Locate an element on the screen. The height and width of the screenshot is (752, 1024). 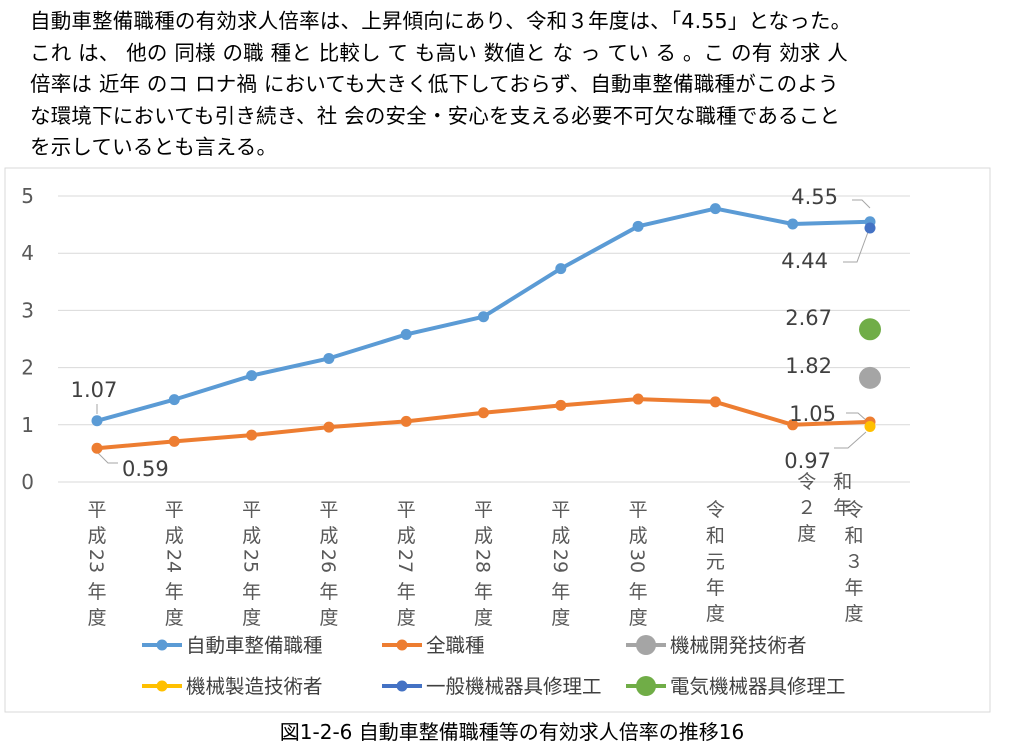
x-tick-label: 28 is located at coordinates (483, 561).